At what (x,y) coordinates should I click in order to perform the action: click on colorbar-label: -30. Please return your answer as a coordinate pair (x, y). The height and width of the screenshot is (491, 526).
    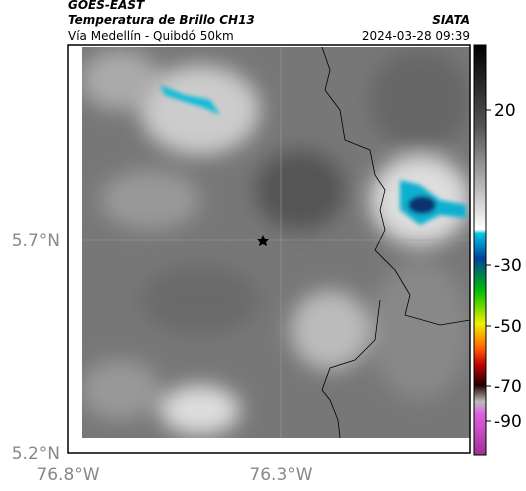
    Looking at the image, I should click on (508, 266).